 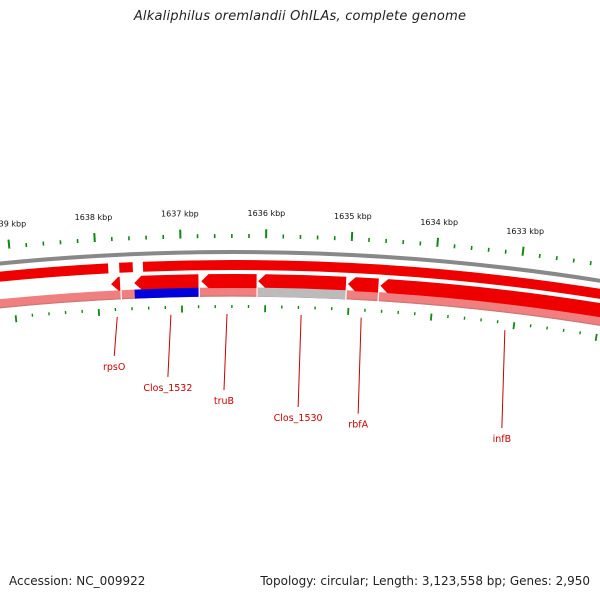 I want to click on scale-label: 1635 kbp, so click(x=353, y=216).